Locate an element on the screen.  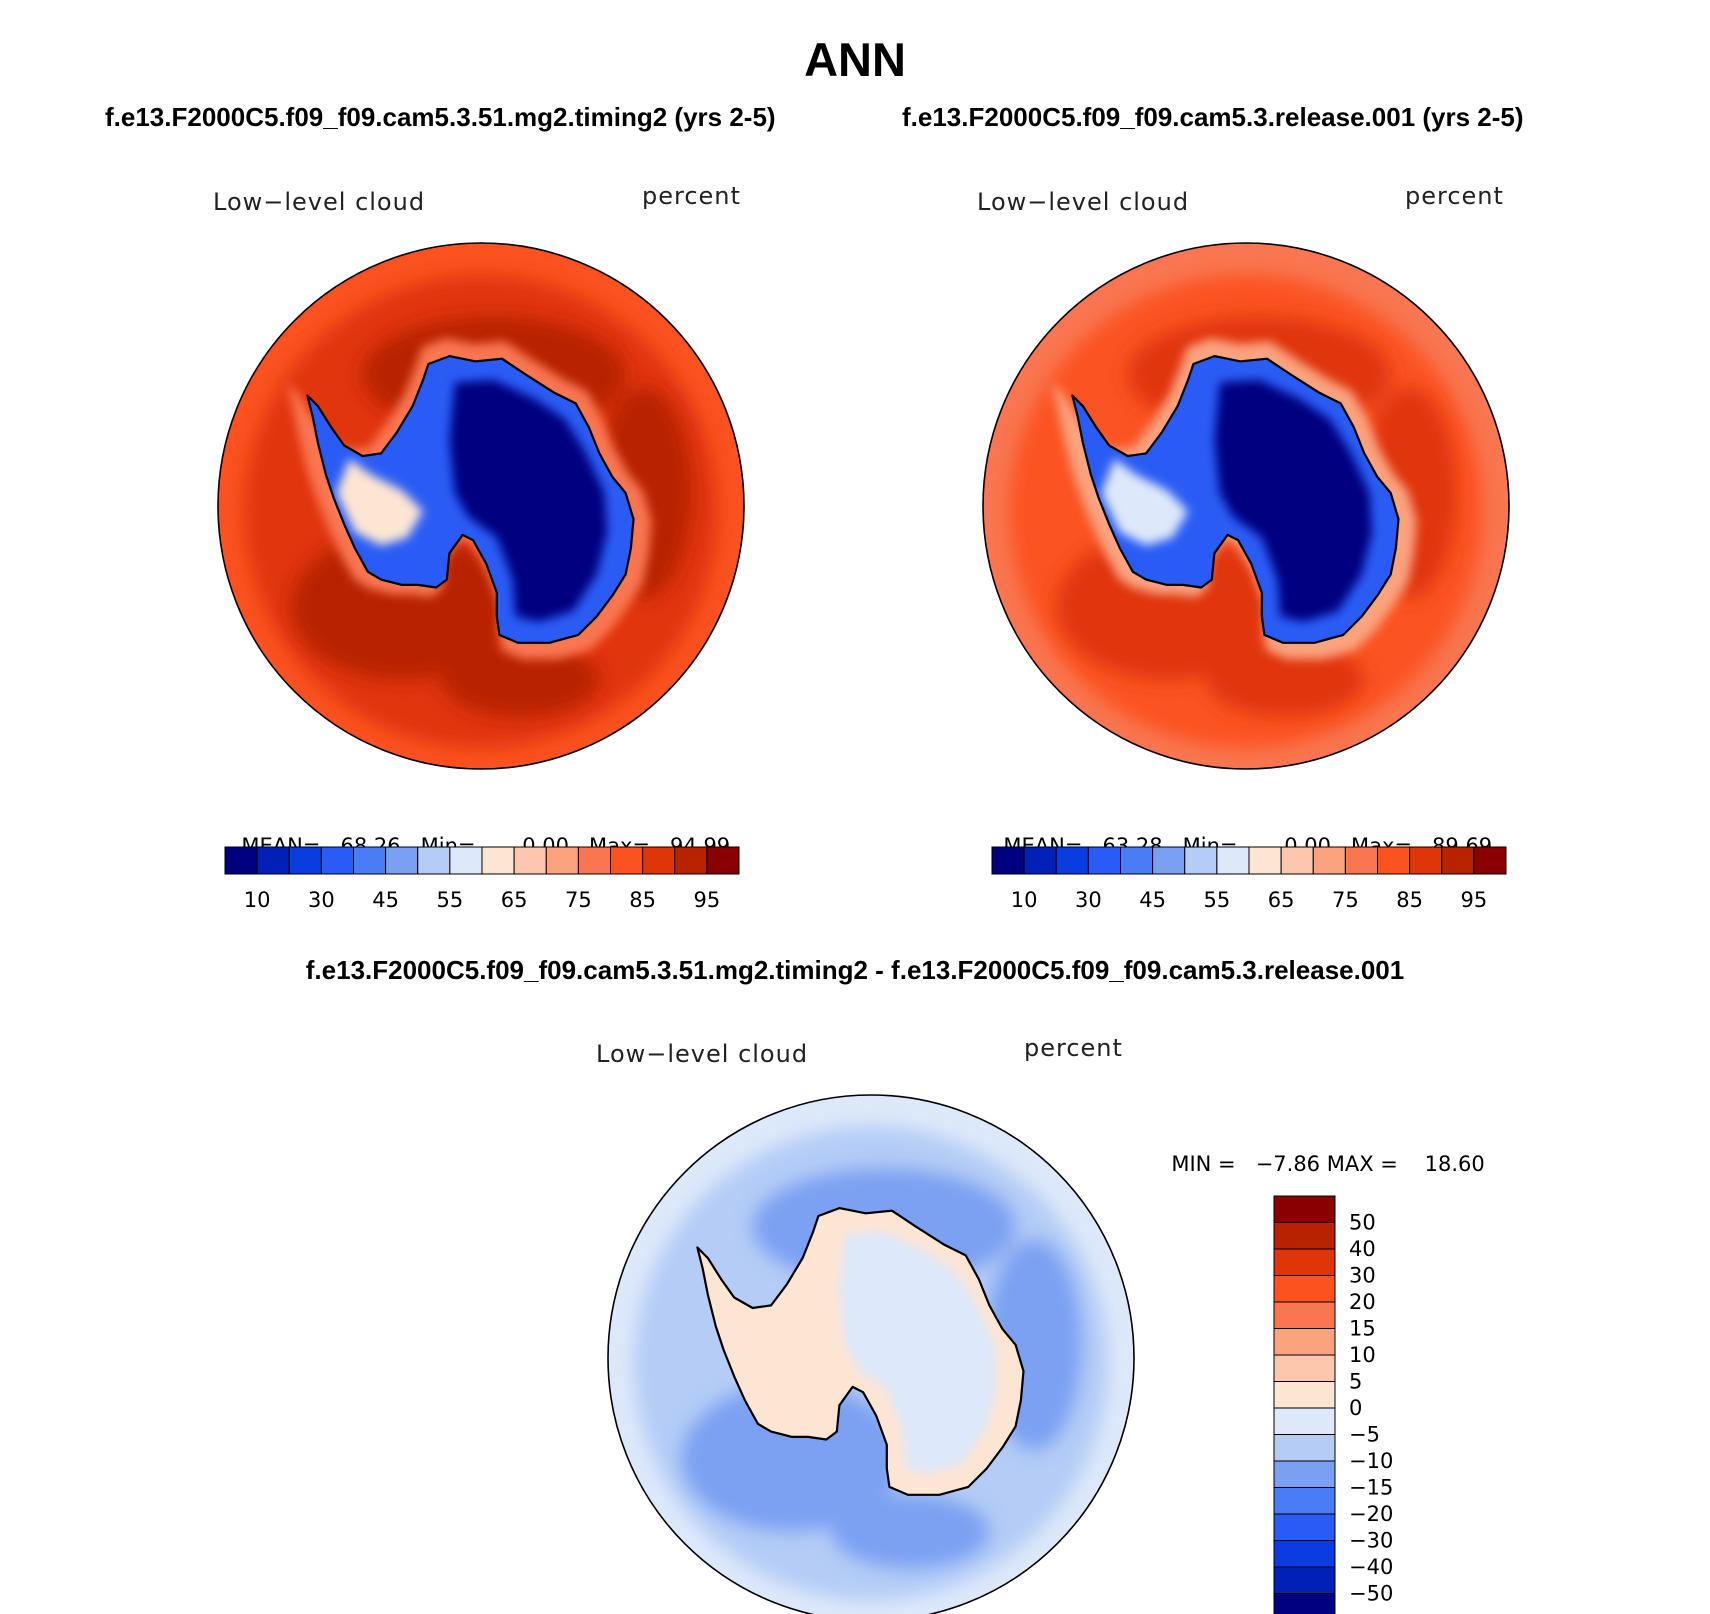
min-value: −7.86 is located at coordinates (1288, 1164).